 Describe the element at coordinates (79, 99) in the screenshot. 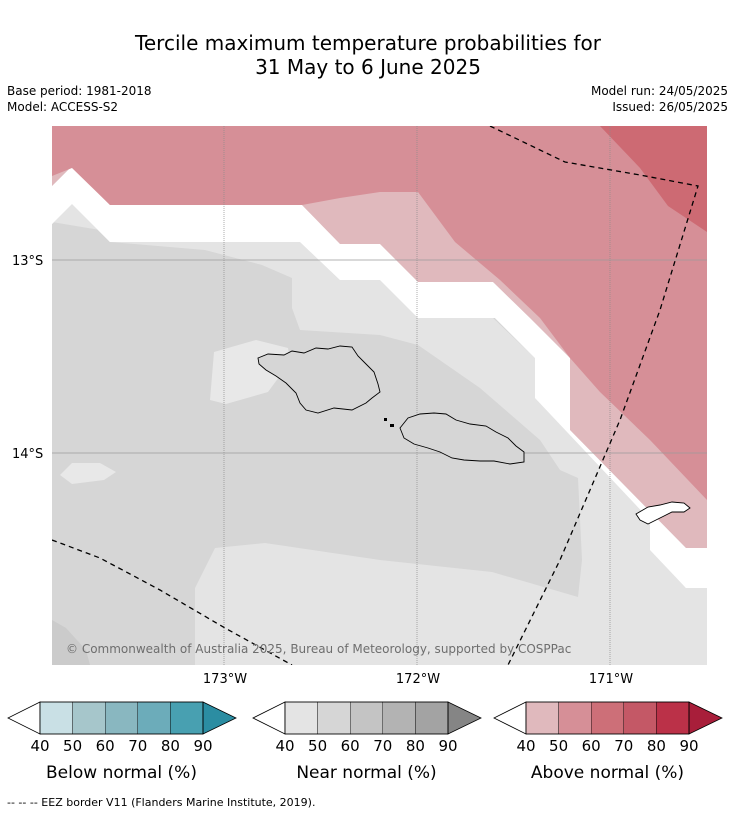

I see `meta-left: Base period: 1981-2018 Model: ACCESS-S2` at that location.